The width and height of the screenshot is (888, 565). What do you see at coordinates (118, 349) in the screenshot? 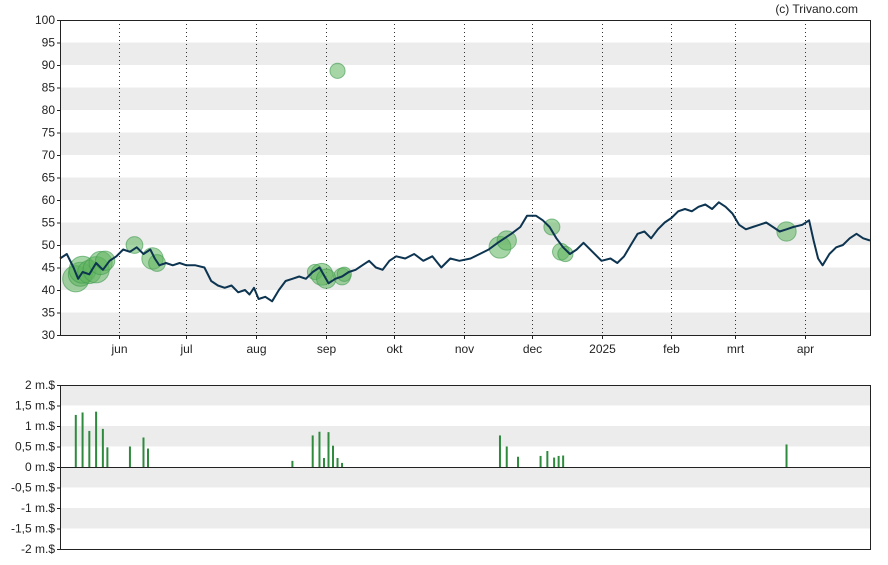
I see `month-tick-label: jun` at bounding box center [118, 349].